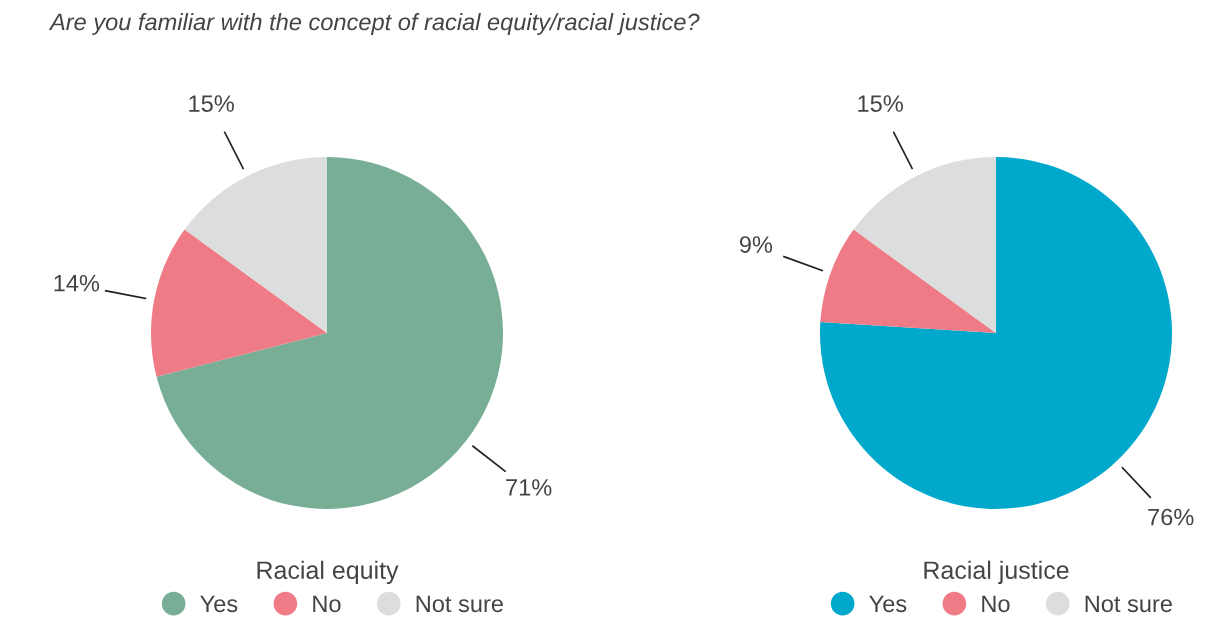 The width and height of the screenshot is (1208, 629). I want to click on text: Racial justice, so click(996, 572).